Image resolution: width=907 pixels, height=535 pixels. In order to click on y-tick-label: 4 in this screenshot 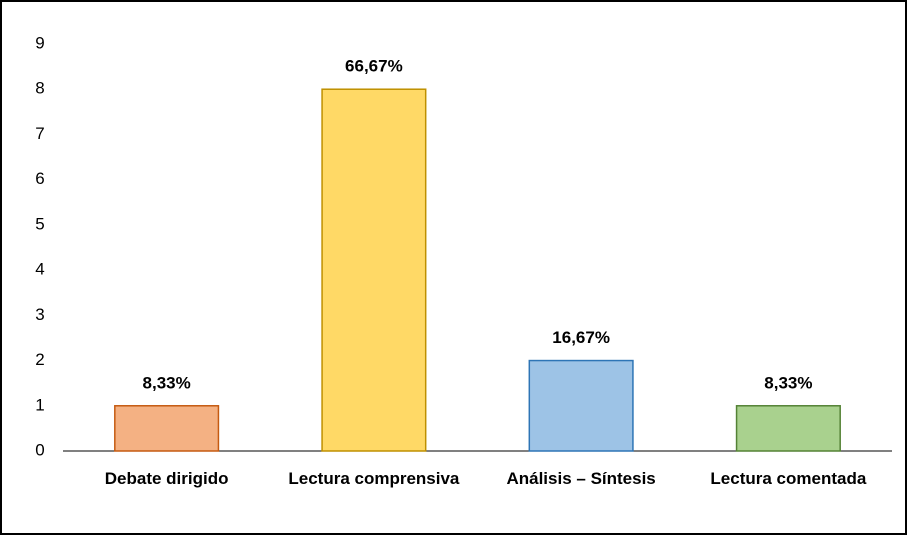, I will do `click(39, 269)`.